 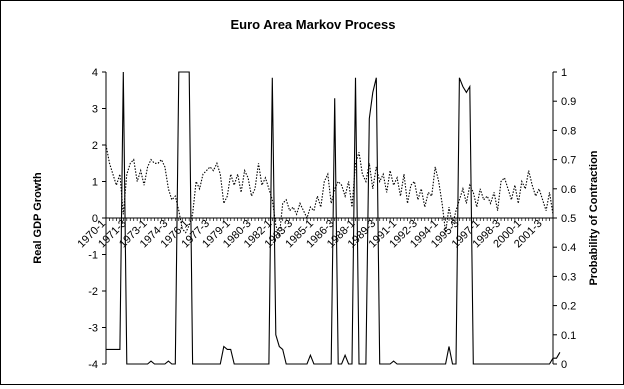 What do you see at coordinates (568, 102) in the screenshot?
I see `y2-tick-label: 0.9` at bounding box center [568, 102].